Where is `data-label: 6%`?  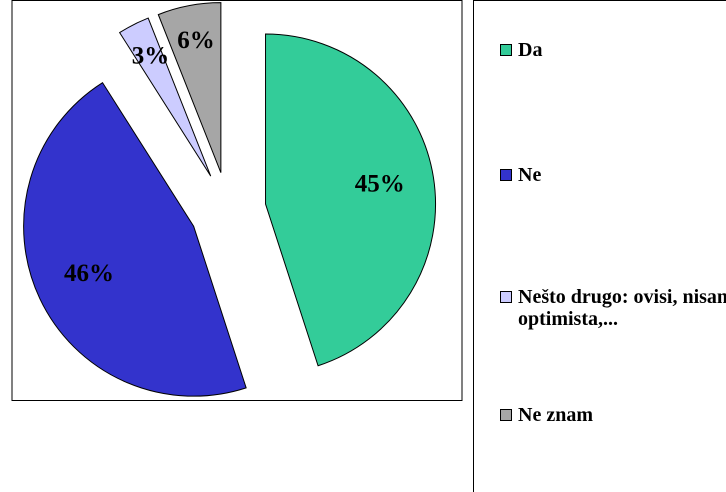 data-label: 6% is located at coordinates (196, 40).